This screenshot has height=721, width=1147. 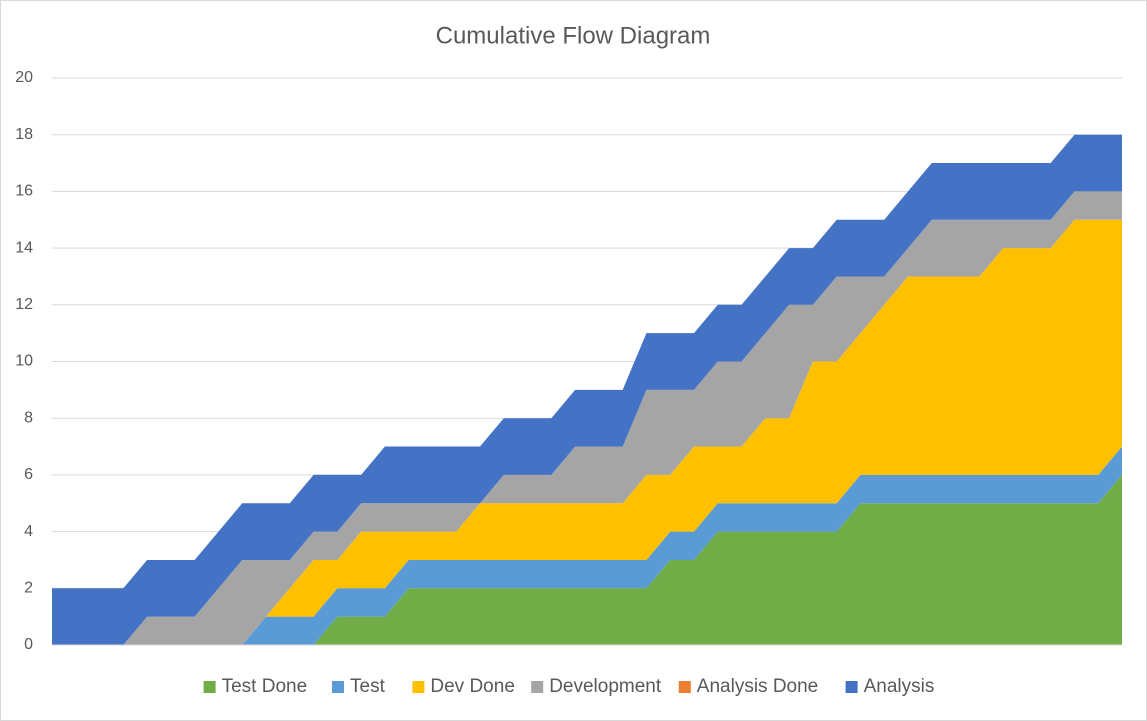 What do you see at coordinates (899, 686) in the screenshot?
I see `legend-label: Analysis` at bounding box center [899, 686].